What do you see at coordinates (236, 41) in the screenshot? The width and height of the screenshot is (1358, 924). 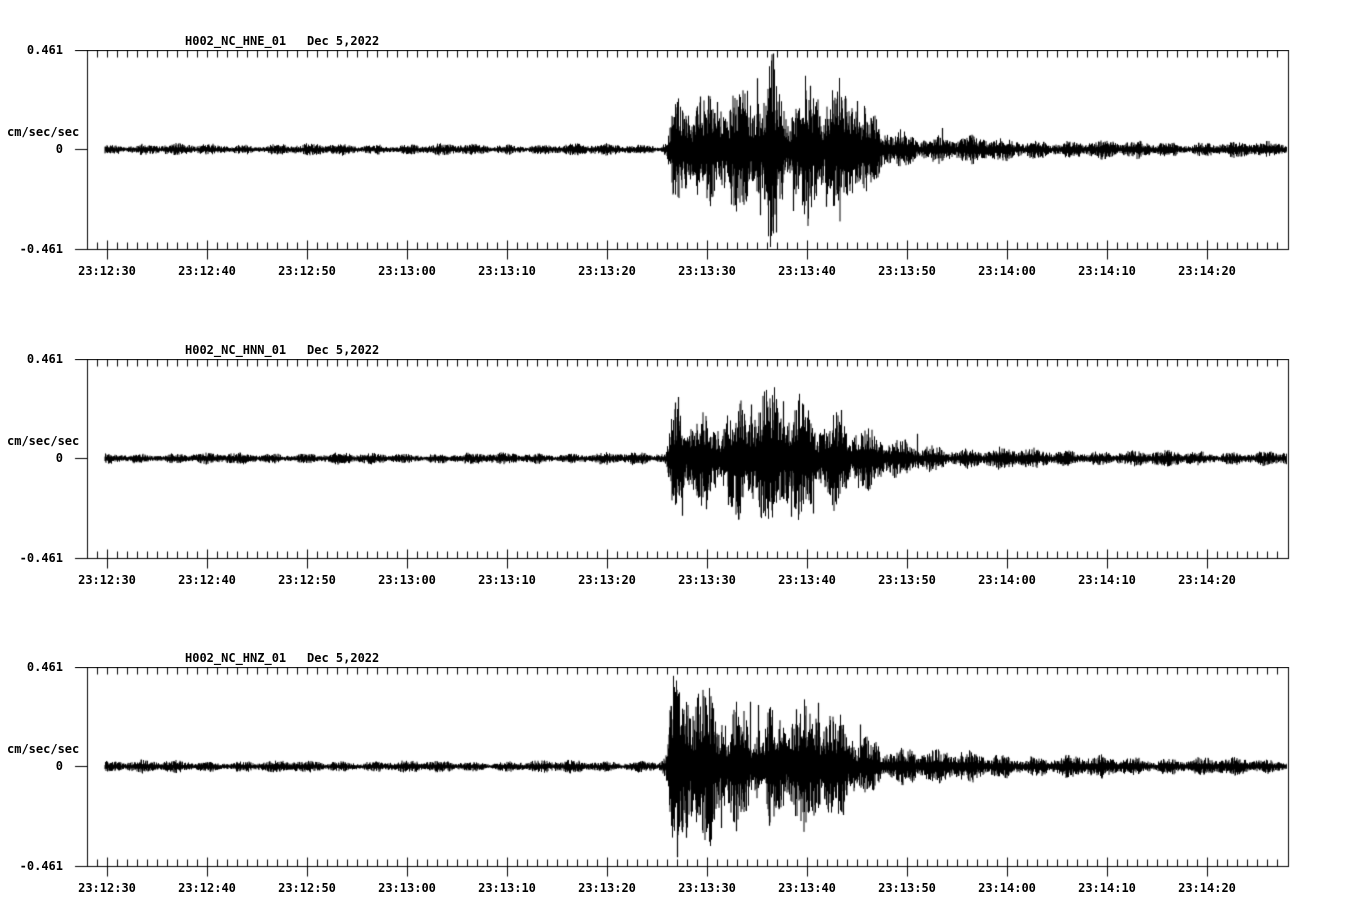 I see `panel-title-station-channel: H002_NC_HNE_01` at bounding box center [236, 41].